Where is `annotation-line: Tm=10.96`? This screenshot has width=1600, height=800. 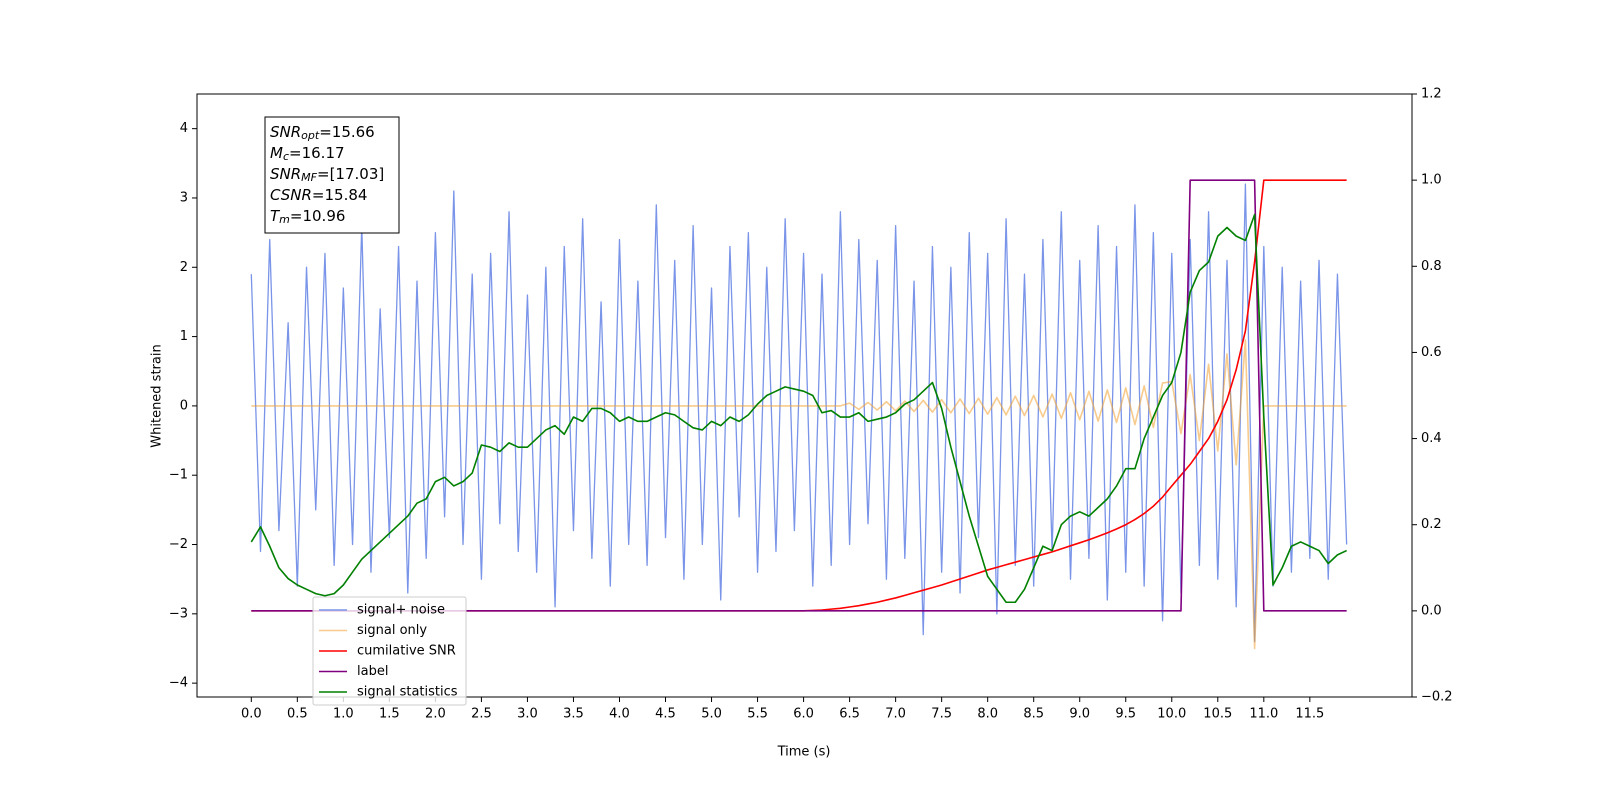 annotation-line: Tm=10.96 is located at coordinates (307, 217).